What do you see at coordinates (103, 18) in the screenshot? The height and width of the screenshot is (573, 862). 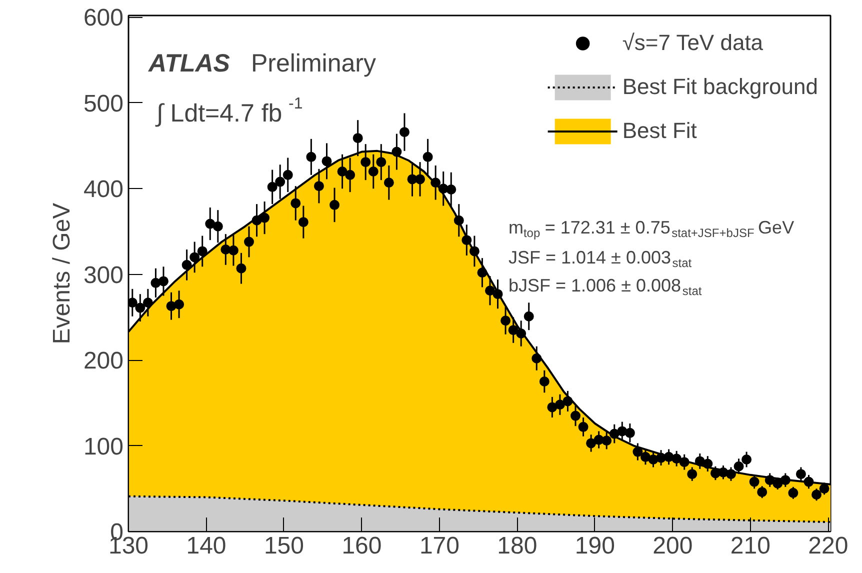 I see `y-tick-label: 600` at bounding box center [103, 18].